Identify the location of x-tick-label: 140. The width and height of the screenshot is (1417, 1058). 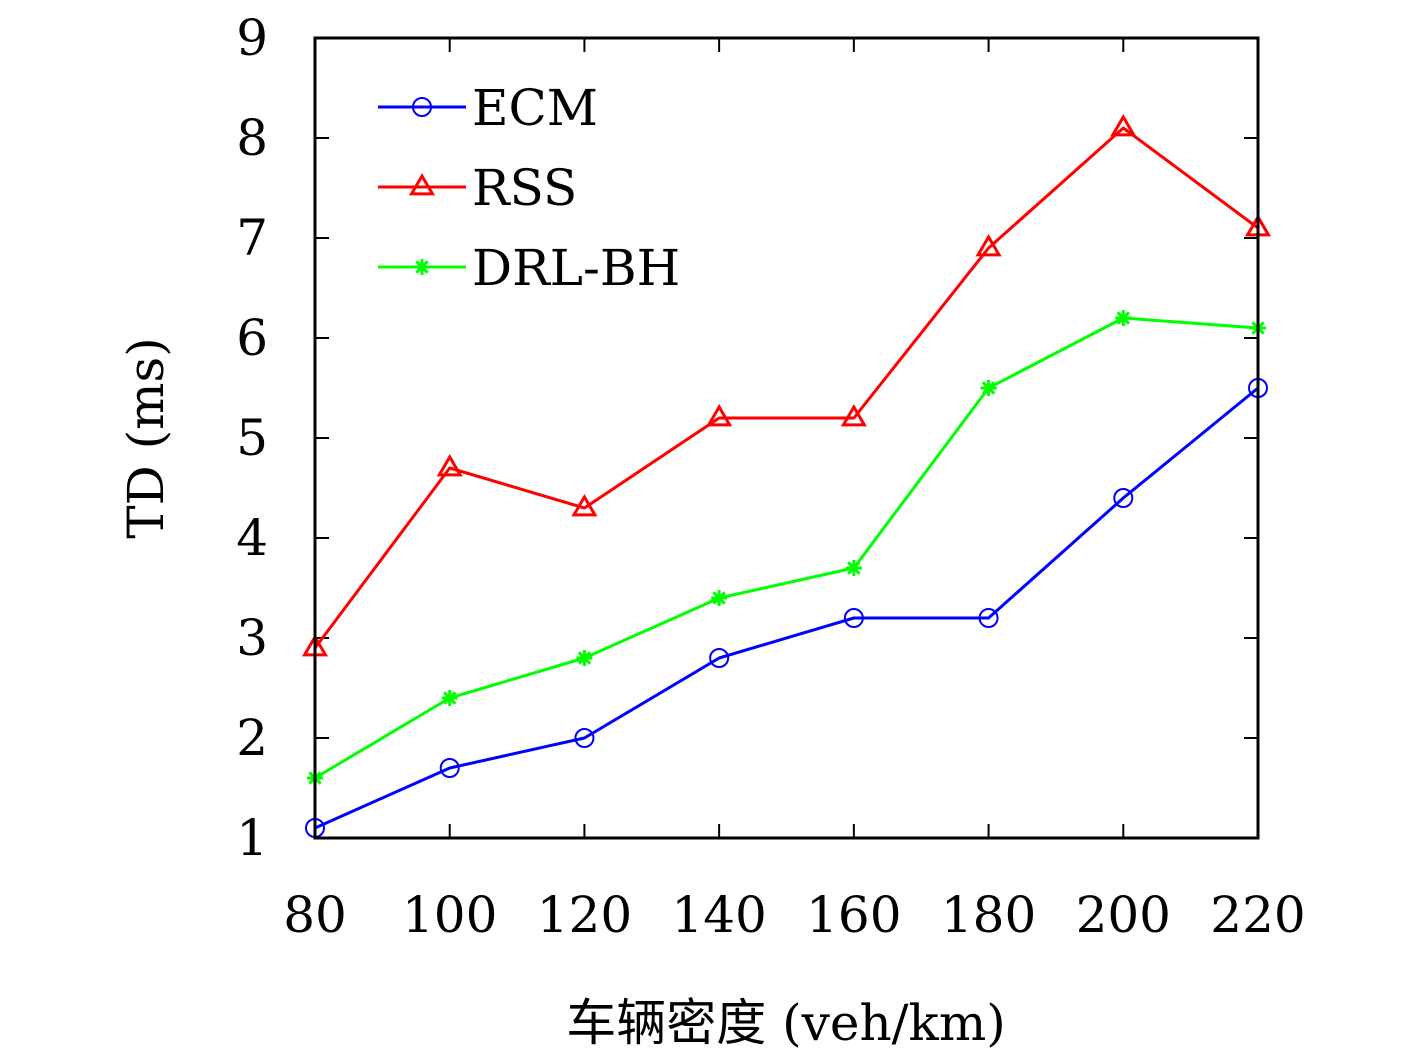
(718, 915).